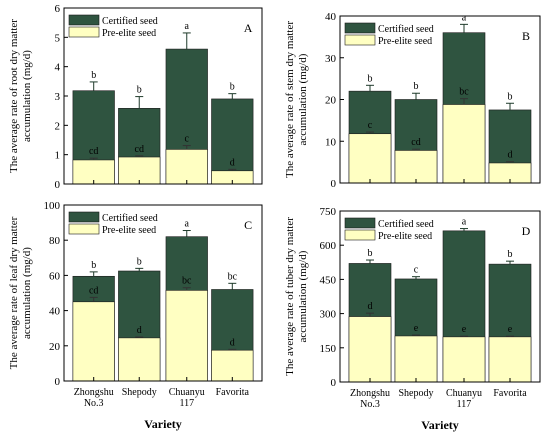  Describe the element at coordinates (370, 399) in the screenshot. I see `x-tick-label: Zhongshu No.3` at that location.